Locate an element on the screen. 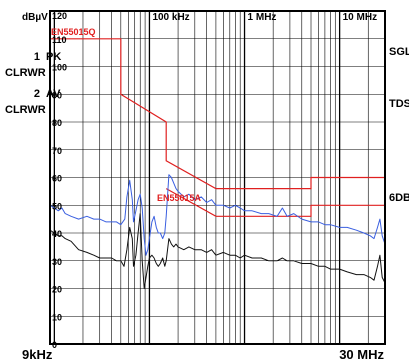 Image resolution: width=409 pixels, height=364 pixels. y-tick-label: 10 is located at coordinates (57, 317).